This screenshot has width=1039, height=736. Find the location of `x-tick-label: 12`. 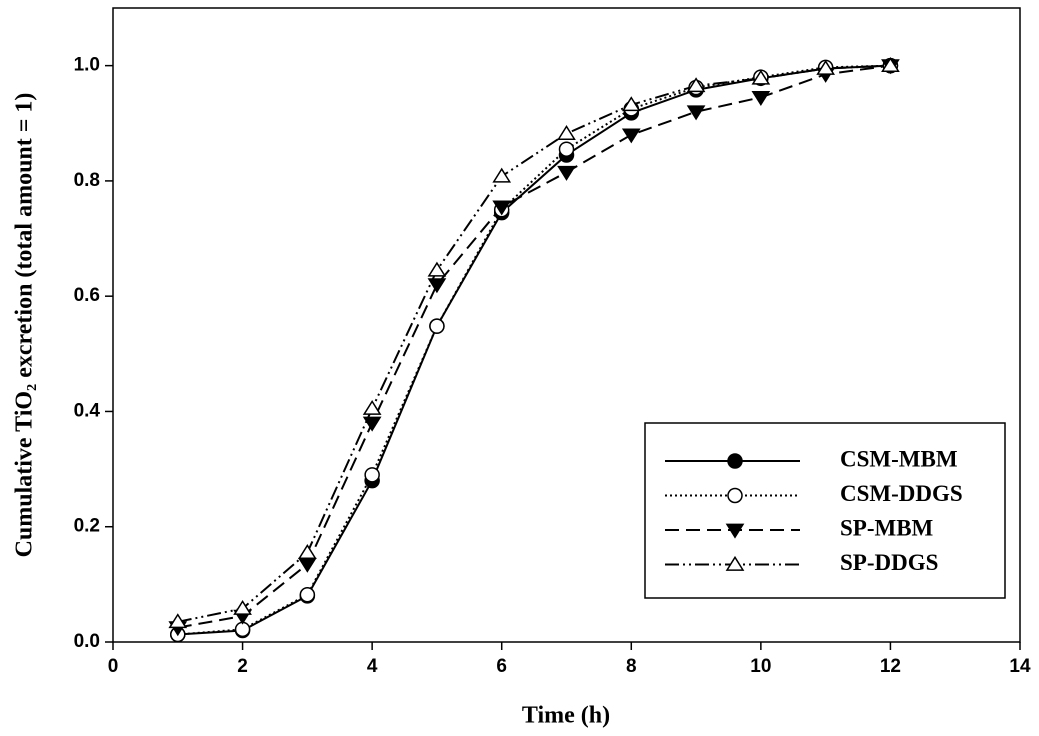

x-tick-label: 12 is located at coordinates (890, 666).